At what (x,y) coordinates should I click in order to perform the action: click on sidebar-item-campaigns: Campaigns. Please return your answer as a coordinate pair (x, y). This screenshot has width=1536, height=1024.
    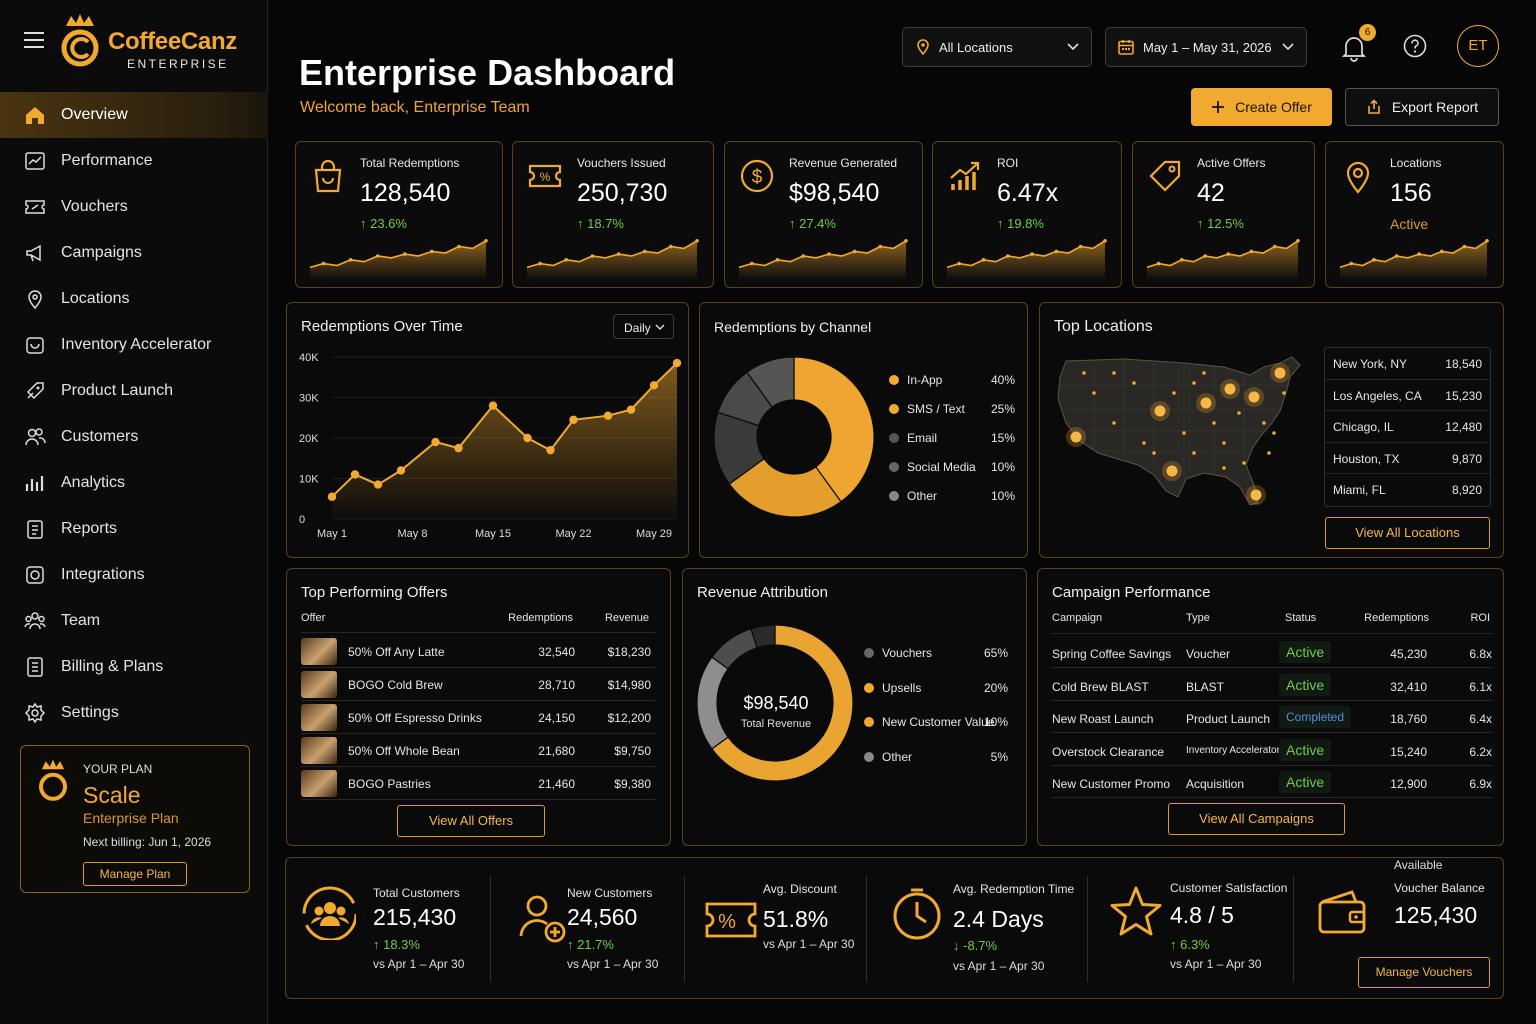
    Looking at the image, I should click on (134, 253).